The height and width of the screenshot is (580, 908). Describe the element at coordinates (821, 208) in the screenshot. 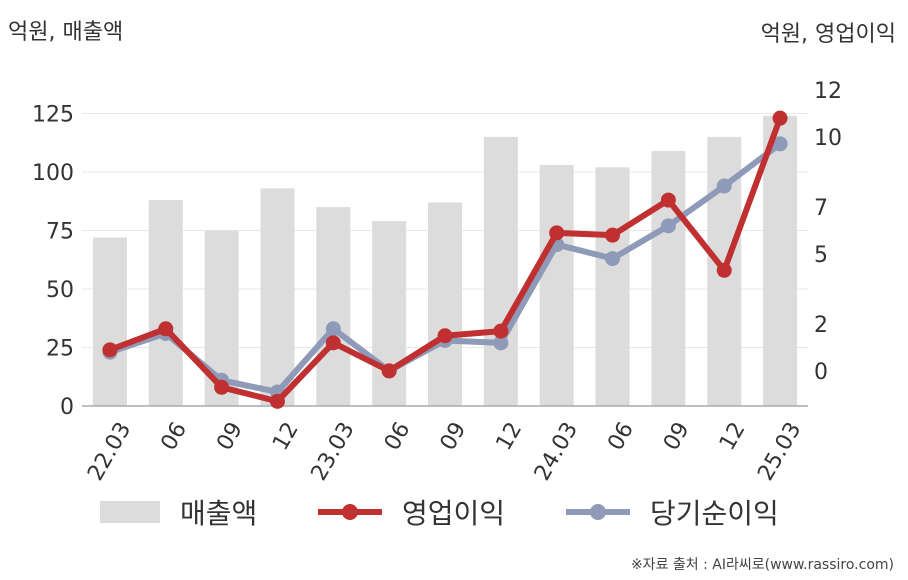

I see `right-tick-label: 7` at that location.